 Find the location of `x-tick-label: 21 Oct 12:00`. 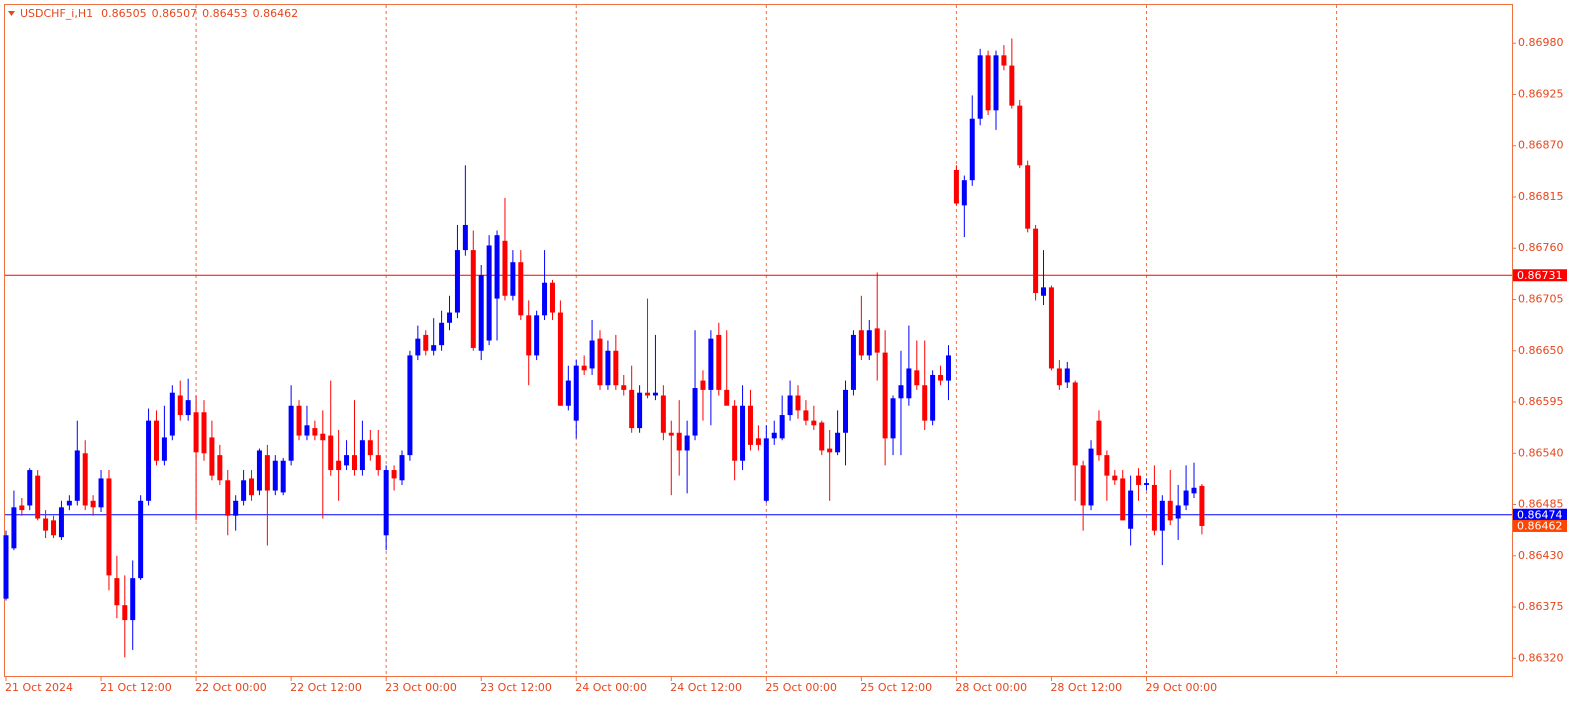

x-tick-label: 21 Oct 12:00 is located at coordinates (136, 687).